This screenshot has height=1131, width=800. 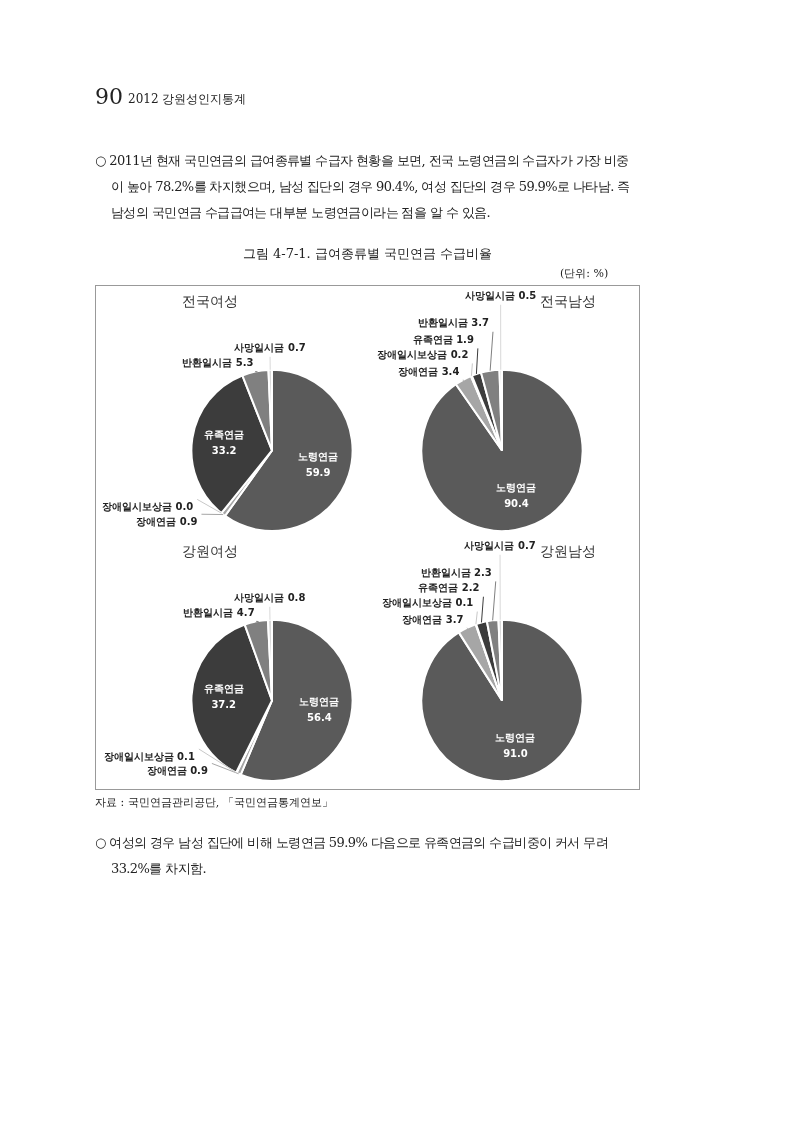 I want to click on text: ○ 2011년 현재 국민연금의 급여종류별 수급자 현황을 보면, 전국 노령연금의 수급자가 가장 비중이 높아 78.2%를 차지했으며, 남성 집단의 경우 90.4%, 여성 집단의 경우 59.9%로 나타남. 즉 남성의 국민연금 수급급여는 대부분 노령연금이라는 점을 알 수 있음., so click(x=363, y=187).